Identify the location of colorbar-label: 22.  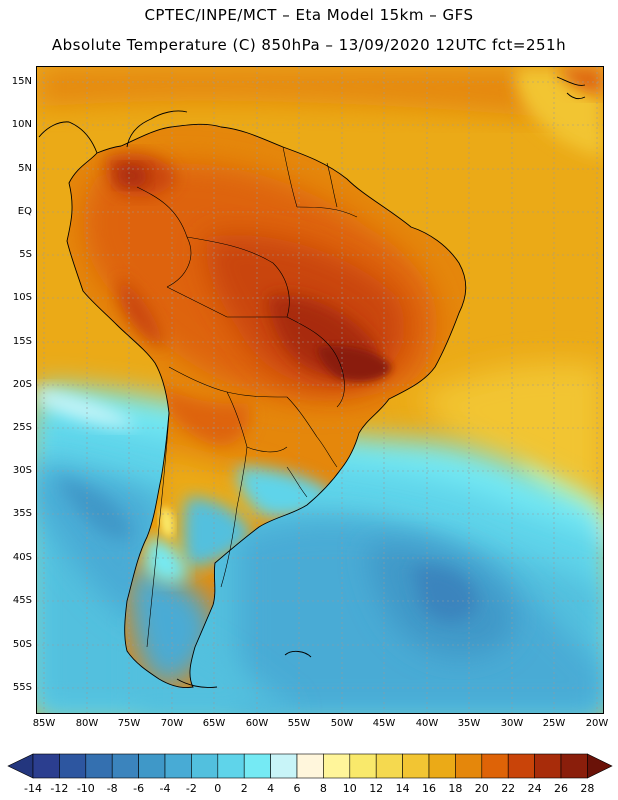
(508, 788).